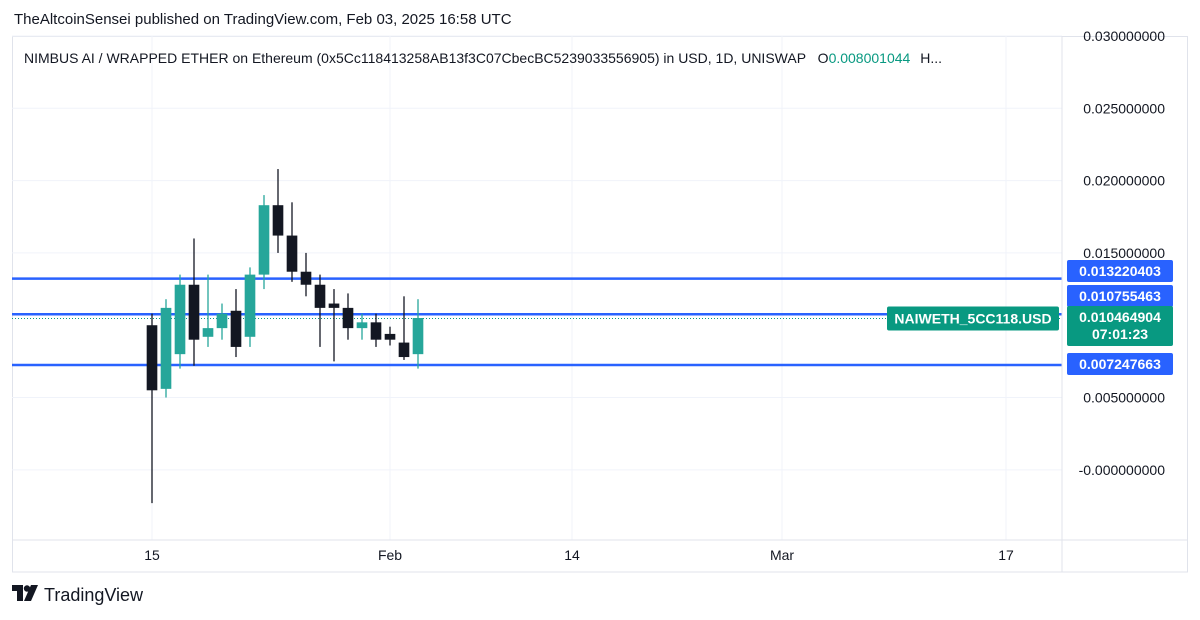  I want to click on level-badge-upper, so click(1120, 271).